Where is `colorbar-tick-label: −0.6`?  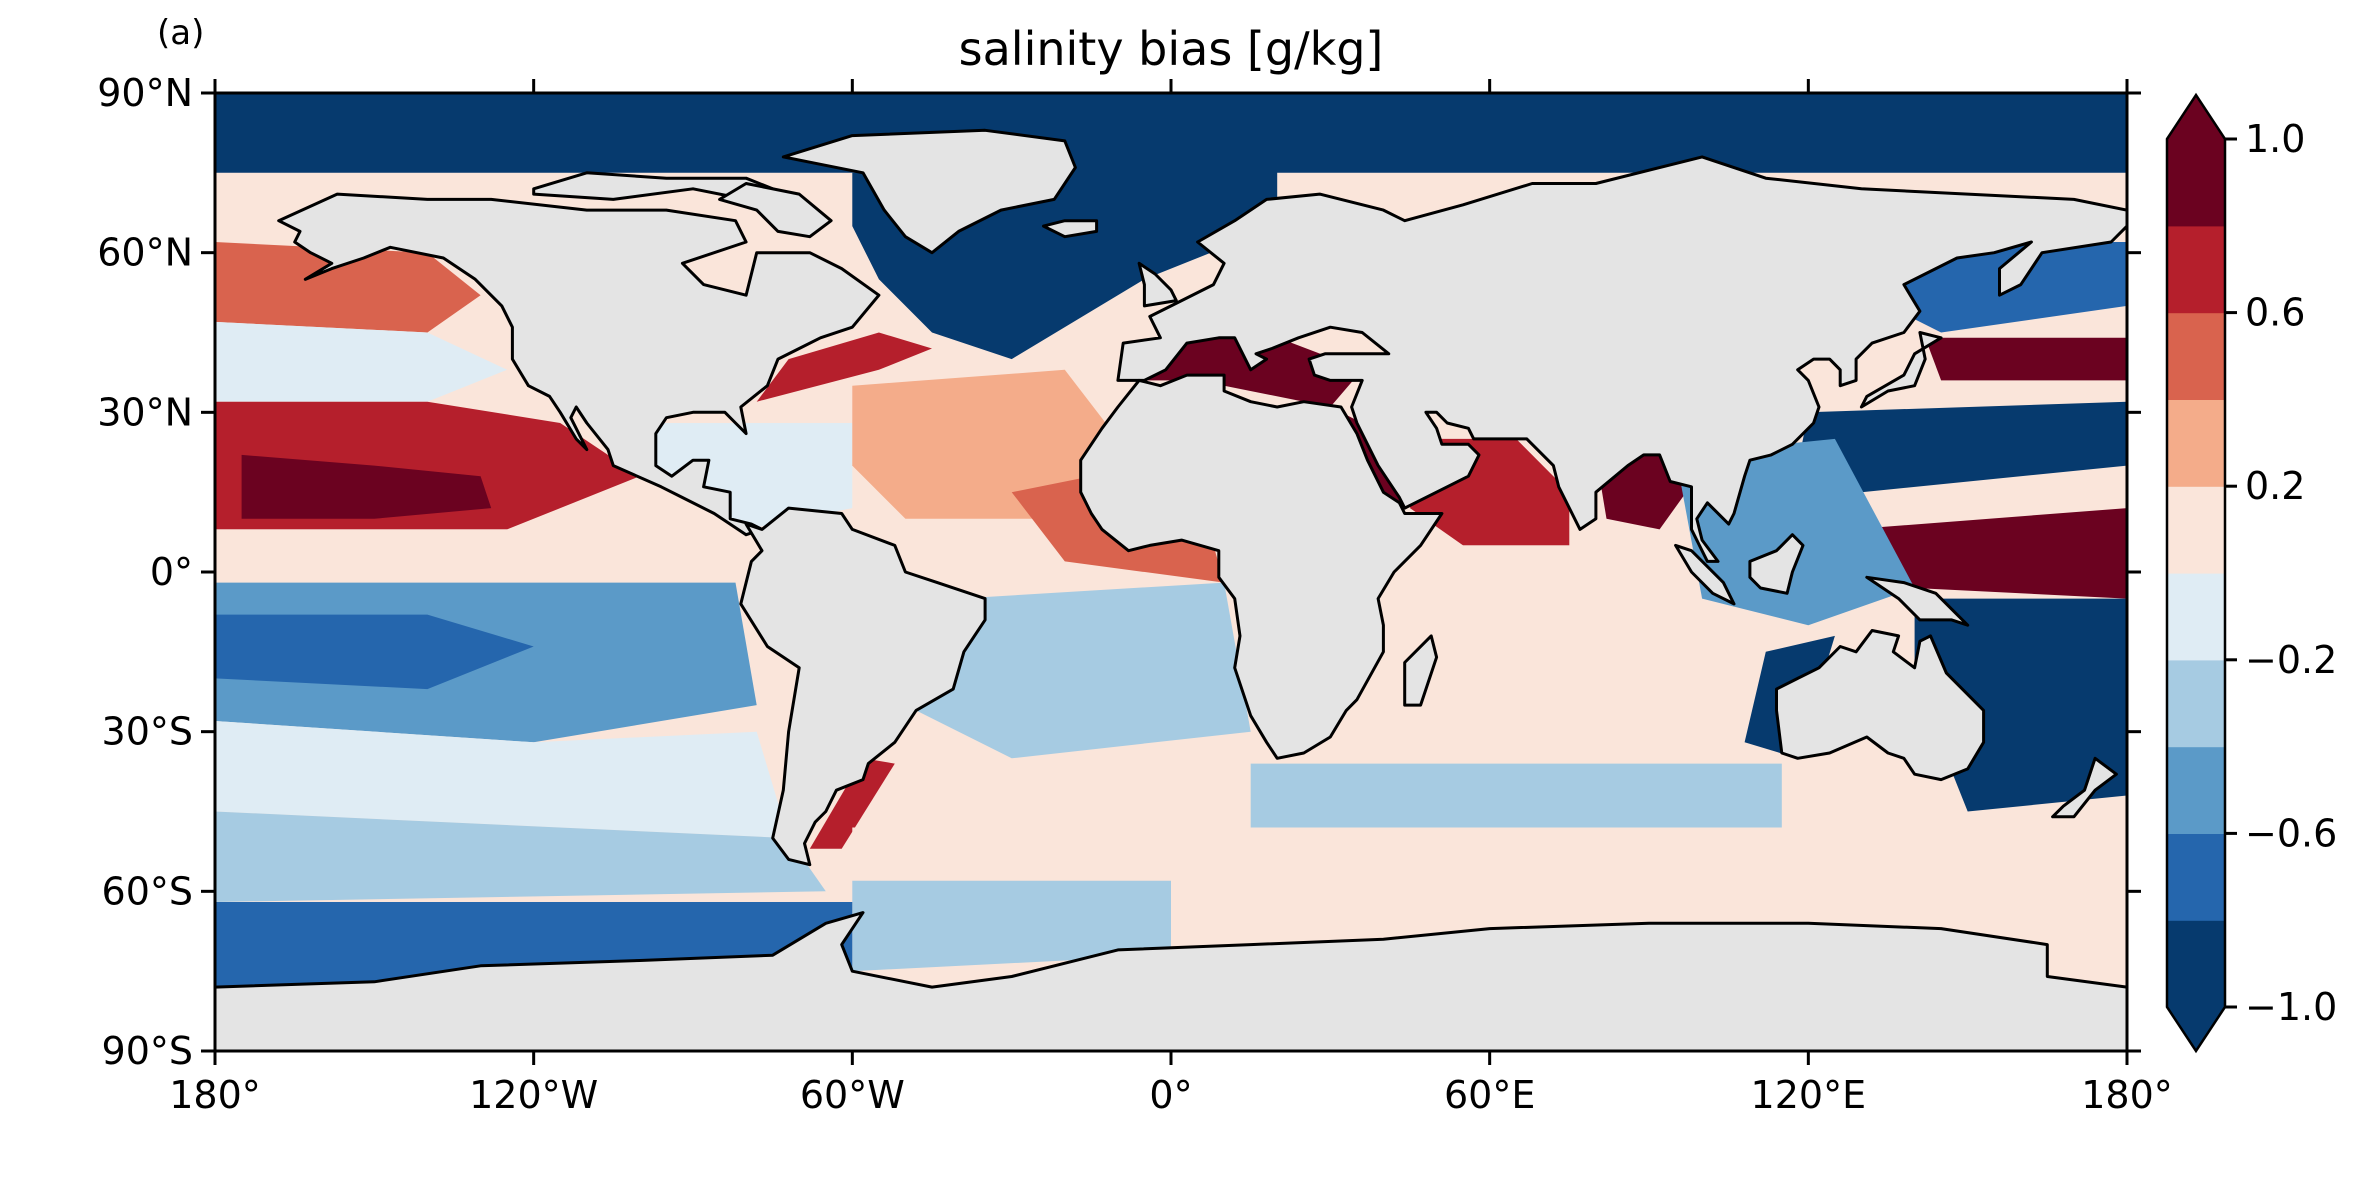 colorbar-tick-label: −0.6 is located at coordinates (2291, 833).